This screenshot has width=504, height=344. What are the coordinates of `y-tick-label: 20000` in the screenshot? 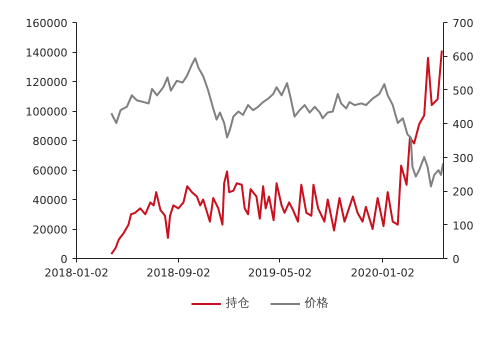 It's located at (50, 230).